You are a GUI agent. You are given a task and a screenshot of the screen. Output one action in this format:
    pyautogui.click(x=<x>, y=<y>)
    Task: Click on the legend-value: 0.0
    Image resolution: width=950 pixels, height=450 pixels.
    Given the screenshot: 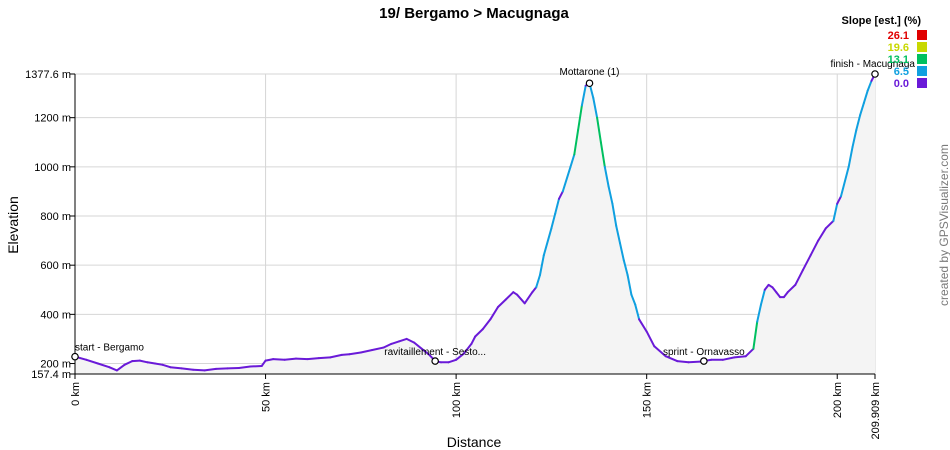 What is the action you would take?
    pyautogui.click(x=901, y=84)
    